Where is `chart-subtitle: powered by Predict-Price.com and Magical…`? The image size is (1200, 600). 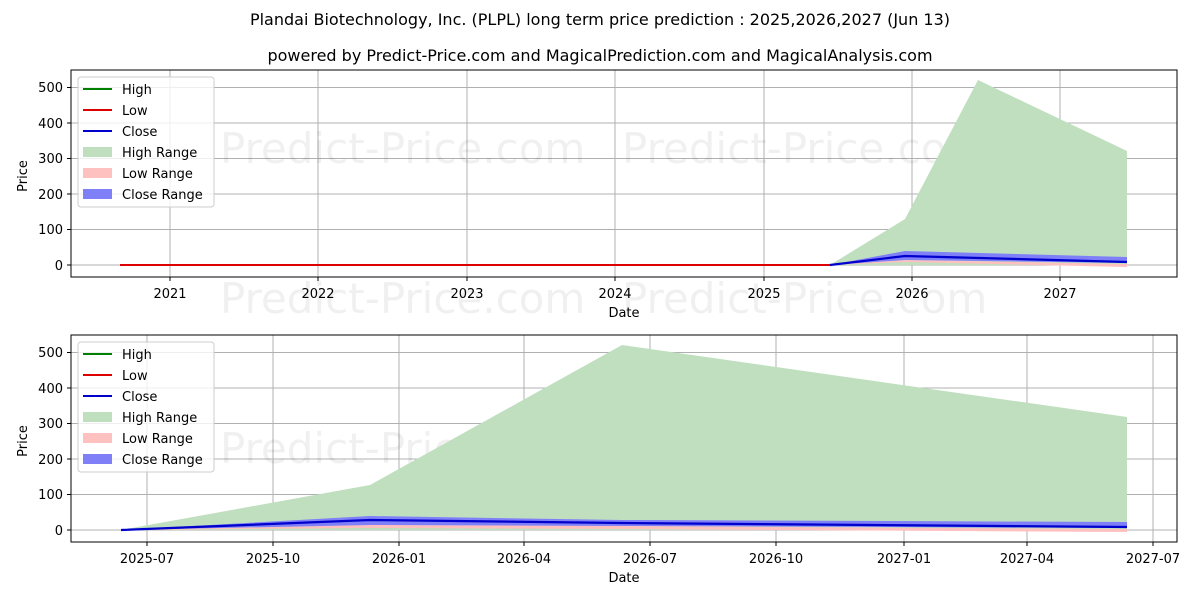 chart-subtitle: powered by Predict-Price.com and Magical… is located at coordinates (600, 55).